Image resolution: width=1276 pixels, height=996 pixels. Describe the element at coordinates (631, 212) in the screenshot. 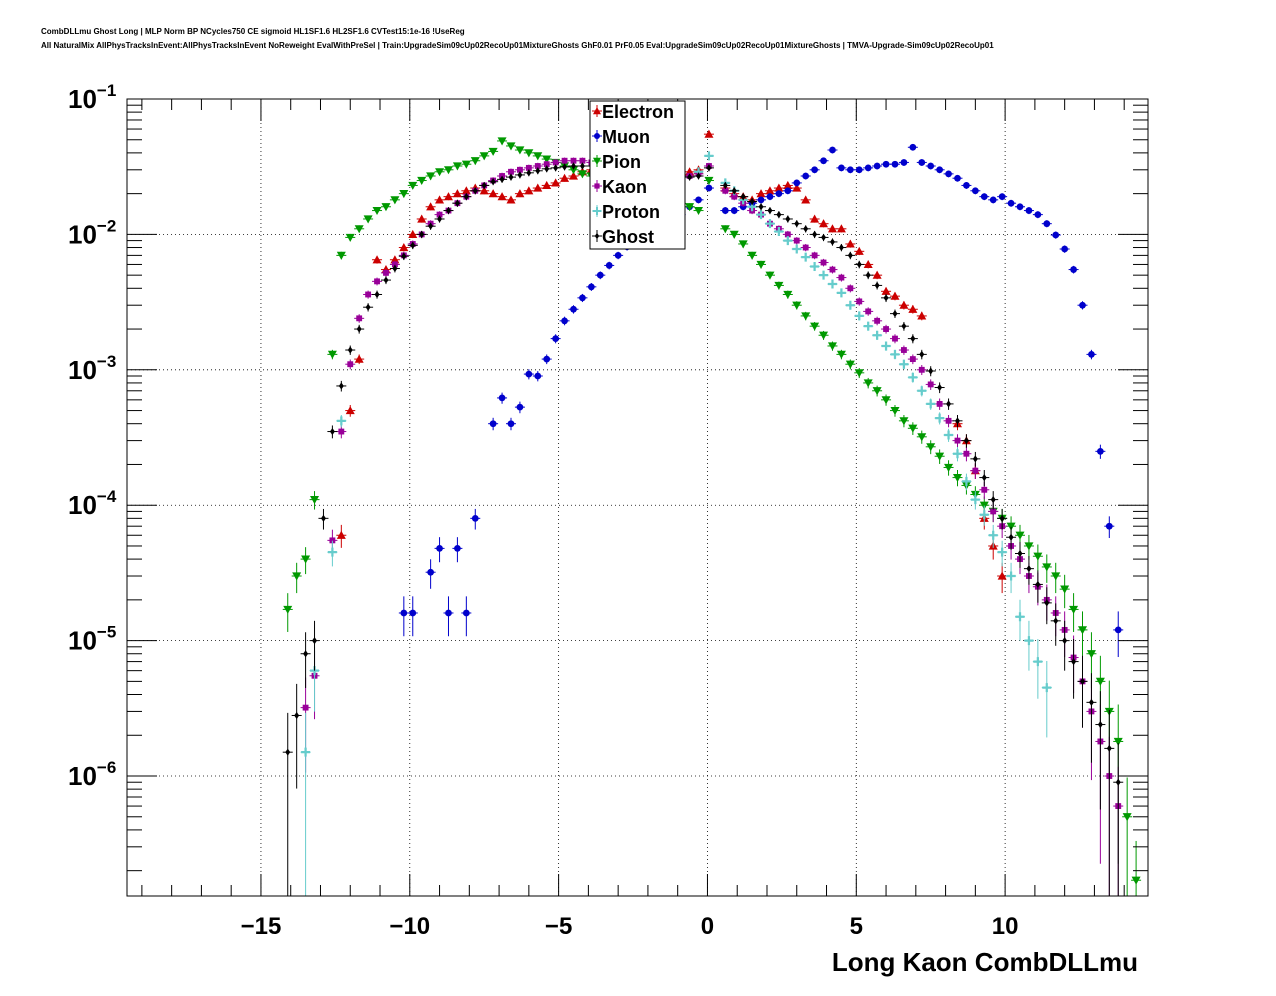

I see `legend-label: Proton` at that location.